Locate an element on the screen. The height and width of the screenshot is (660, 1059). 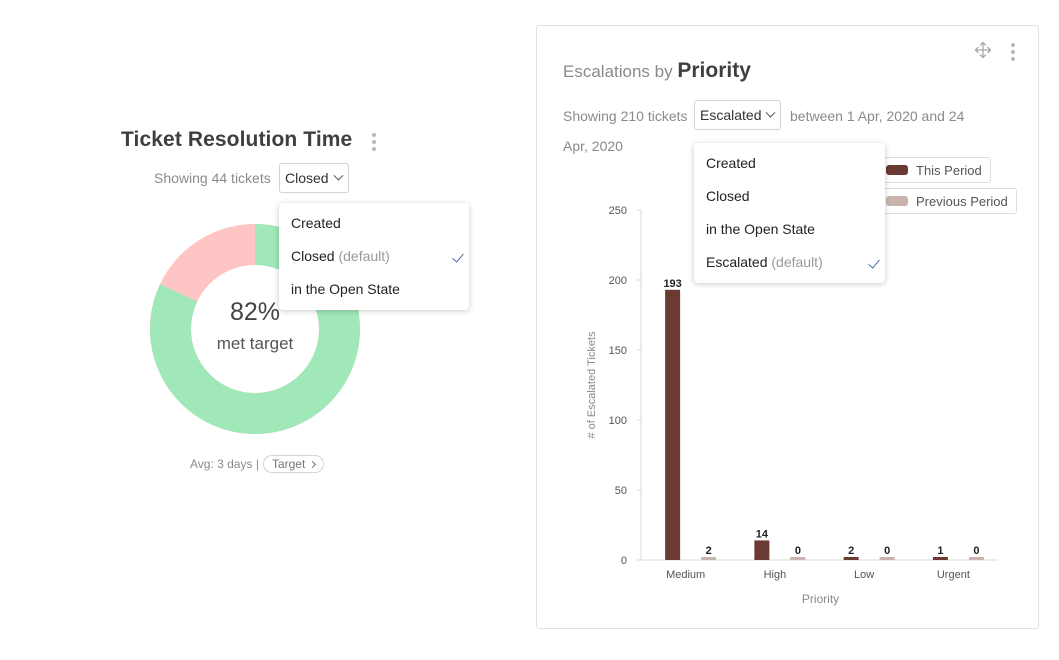
select-value: Escalated is located at coordinates (731, 115).